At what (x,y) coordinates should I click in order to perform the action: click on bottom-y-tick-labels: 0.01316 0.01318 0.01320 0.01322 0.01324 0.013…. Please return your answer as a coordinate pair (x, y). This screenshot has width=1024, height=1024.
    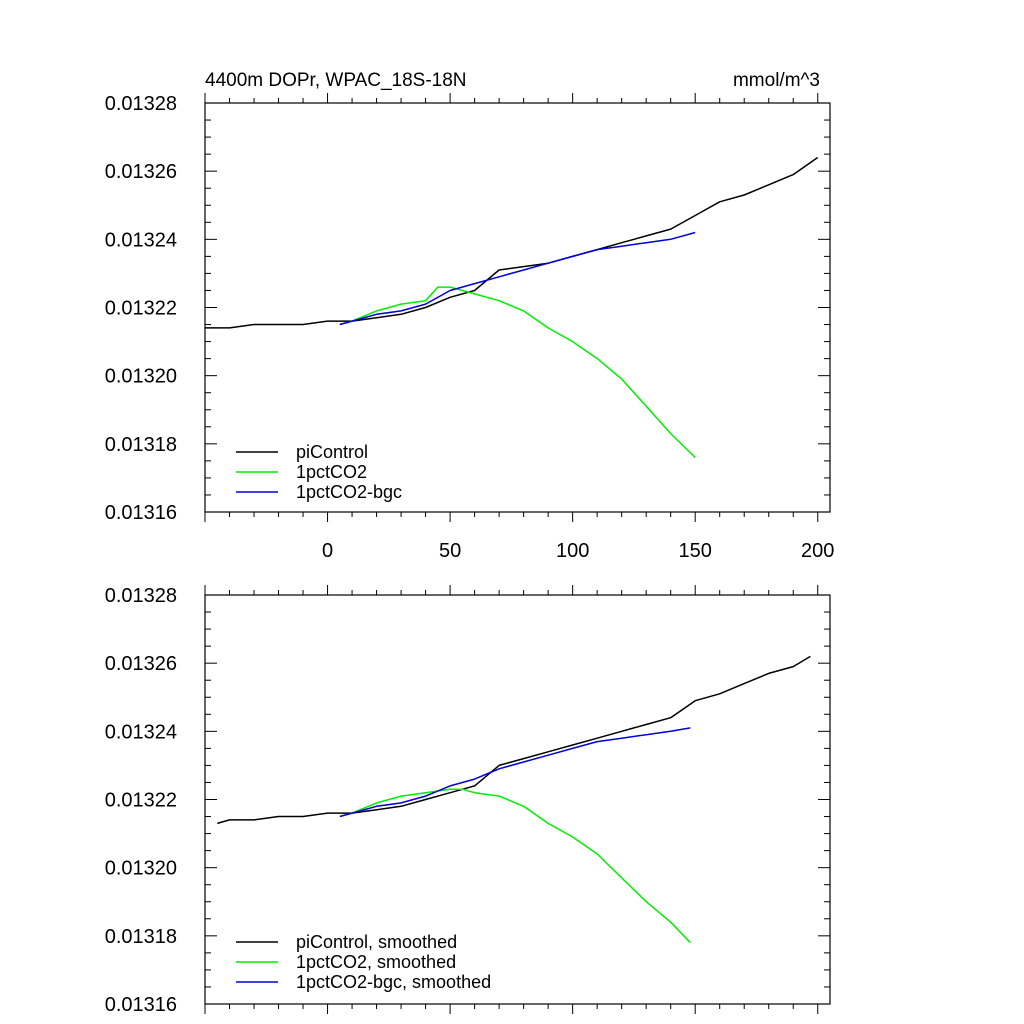
    Looking at the image, I should click on (141, 800).